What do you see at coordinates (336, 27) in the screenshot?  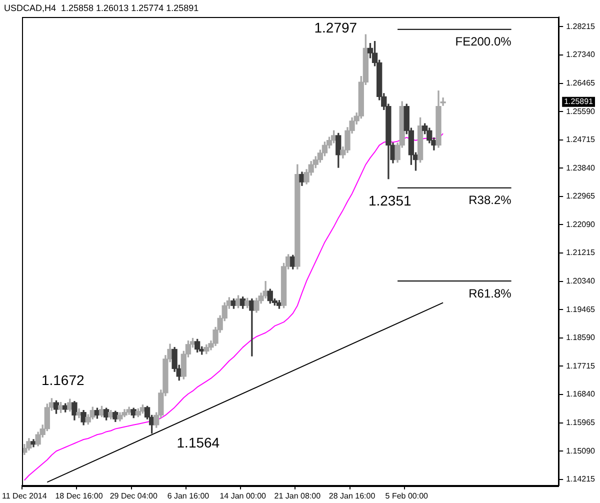 I see `annotation: 1.2797` at bounding box center [336, 27].